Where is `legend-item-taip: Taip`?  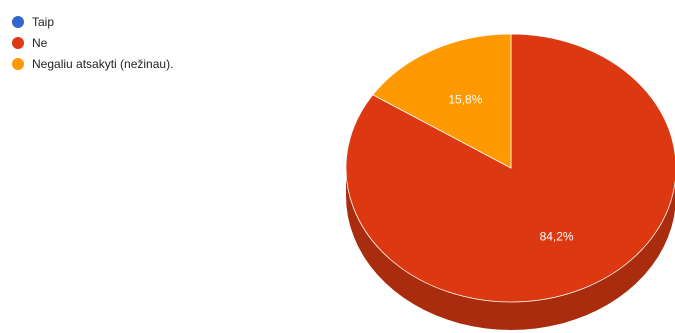 legend-item-taip: Taip is located at coordinates (92, 22).